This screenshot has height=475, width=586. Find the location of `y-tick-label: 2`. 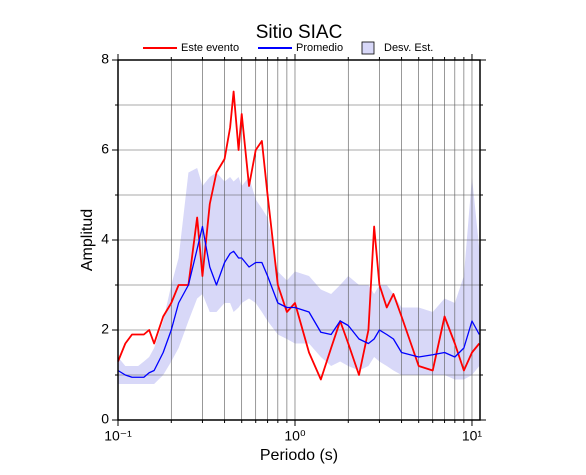

y-tick-label: 2 is located at coordinates (105, 329).